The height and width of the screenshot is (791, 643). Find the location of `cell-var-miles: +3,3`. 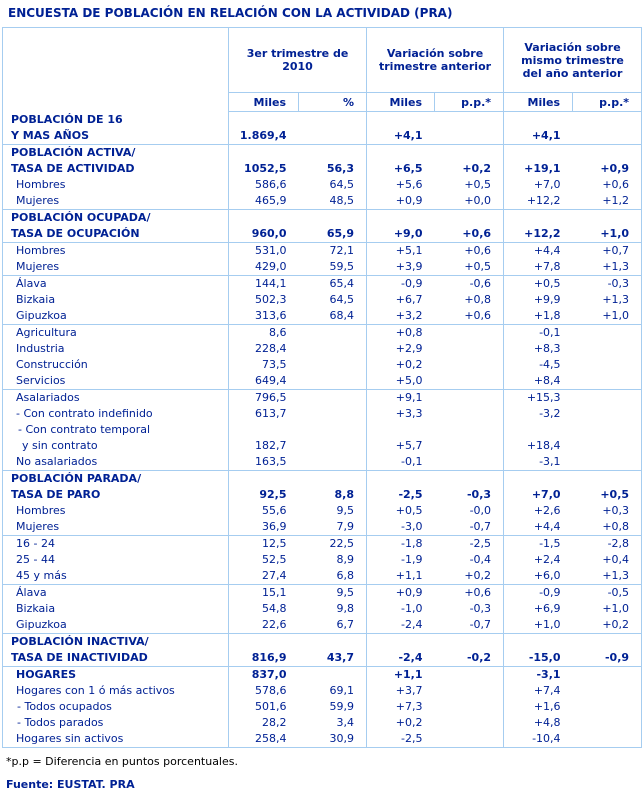

cell-var-miles: +3,3 is located at coordinates (400, 413).